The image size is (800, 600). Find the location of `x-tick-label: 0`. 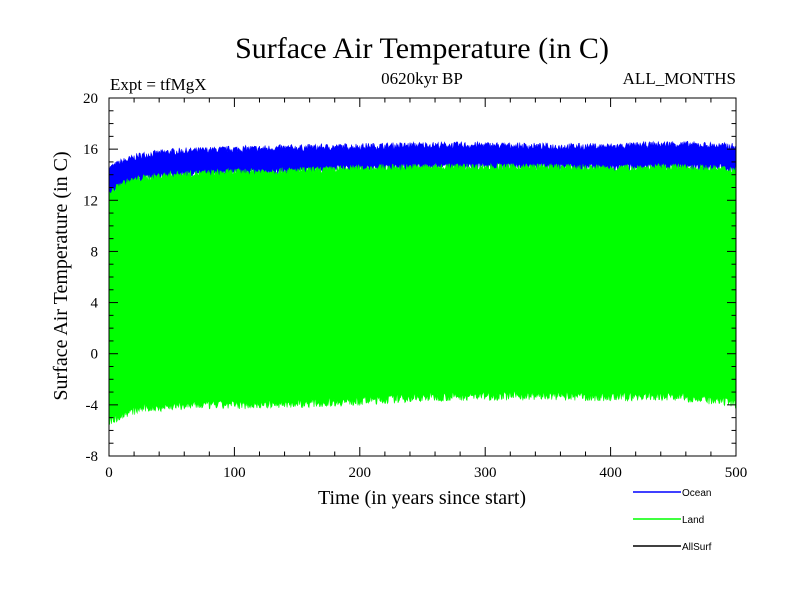

x-tick-label: 0 is located at coordinates (109, 473).